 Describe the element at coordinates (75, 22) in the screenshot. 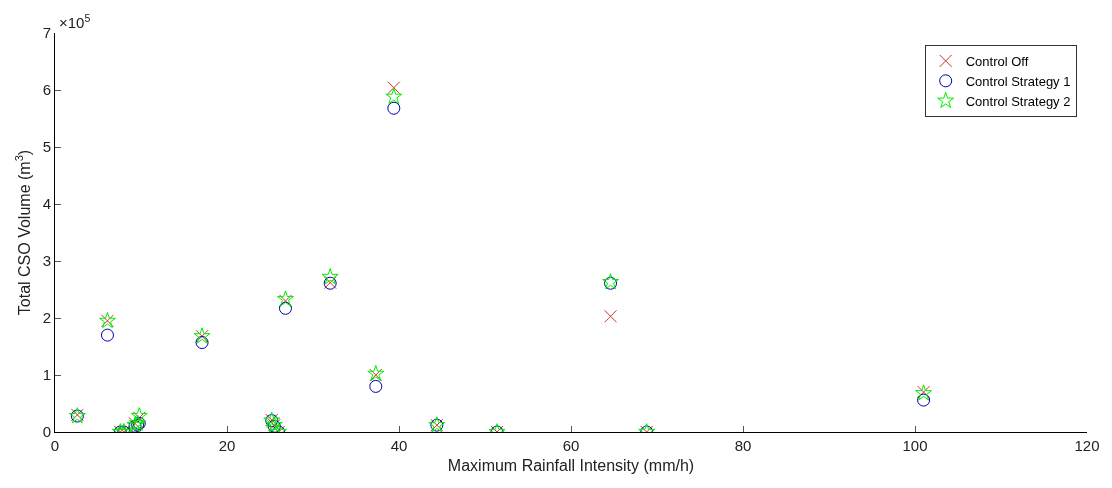

I see `text: ×10$^{5}$` at that location.